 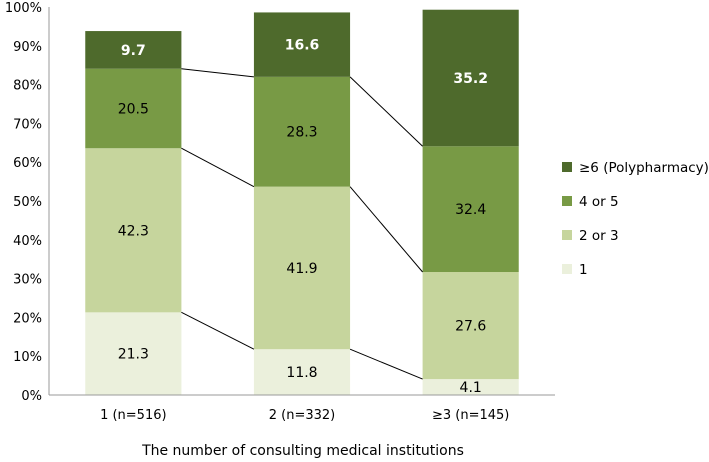 I want to click on y-tick-label: 30%, so click(x=27, y=280).